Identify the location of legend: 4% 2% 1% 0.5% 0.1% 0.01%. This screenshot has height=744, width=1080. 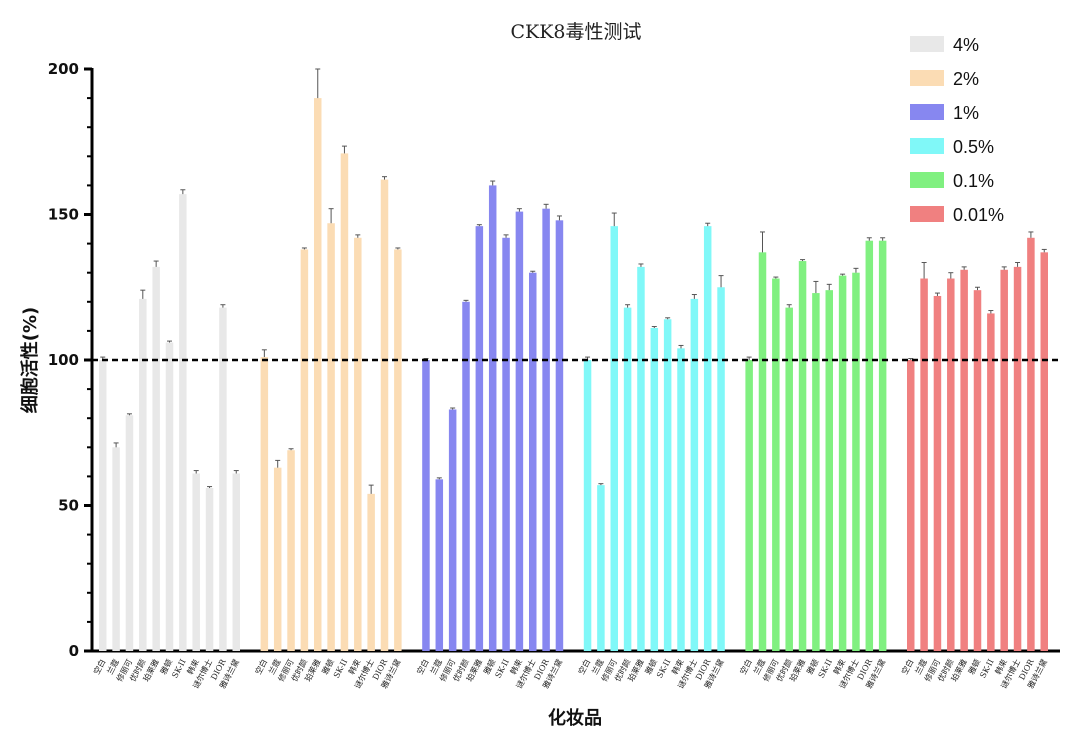
(957, 130).